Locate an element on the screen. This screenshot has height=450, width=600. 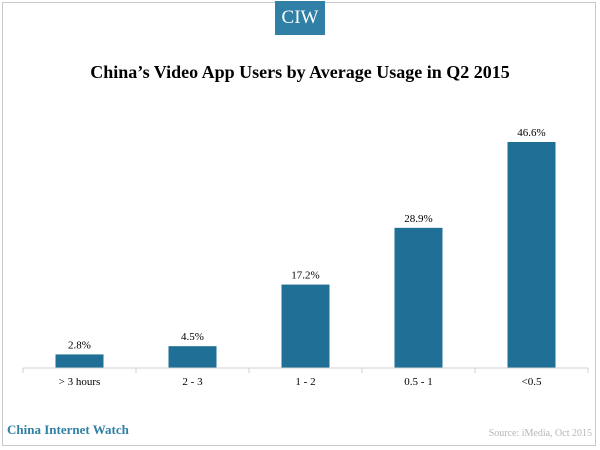
x-tick-label: <0.5 is located at coordinates (532, 382).